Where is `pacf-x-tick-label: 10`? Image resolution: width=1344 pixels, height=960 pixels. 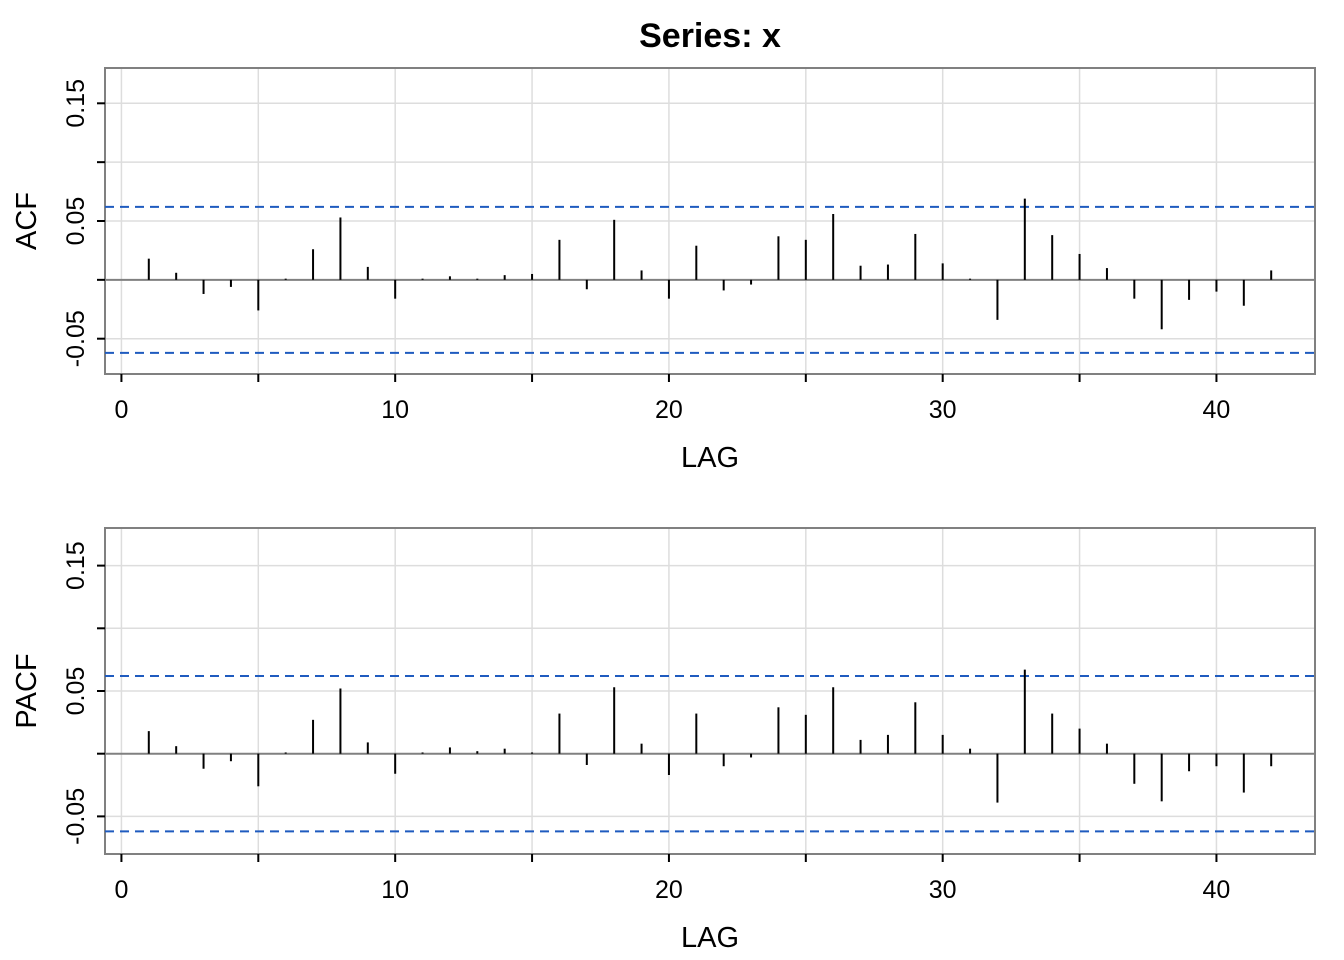
pacf-x-tick-label: 10 is located at coordinates (395, 890).